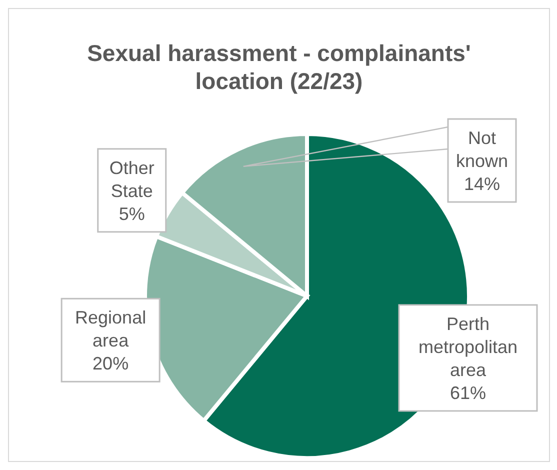 The width and height of the screenshot is (557, 470). What do you see at coordinates (131, 214) in the screenshot?
I see `data-label: 5%` at bounding box center [131, 214].